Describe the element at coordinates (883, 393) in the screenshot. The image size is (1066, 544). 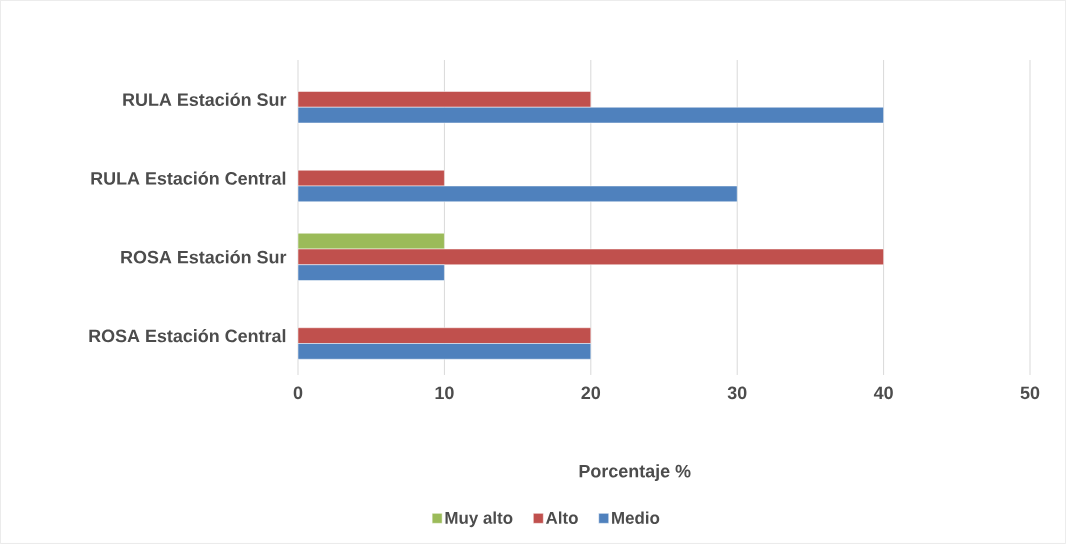
I see `x-tick-label: 40` at that location.